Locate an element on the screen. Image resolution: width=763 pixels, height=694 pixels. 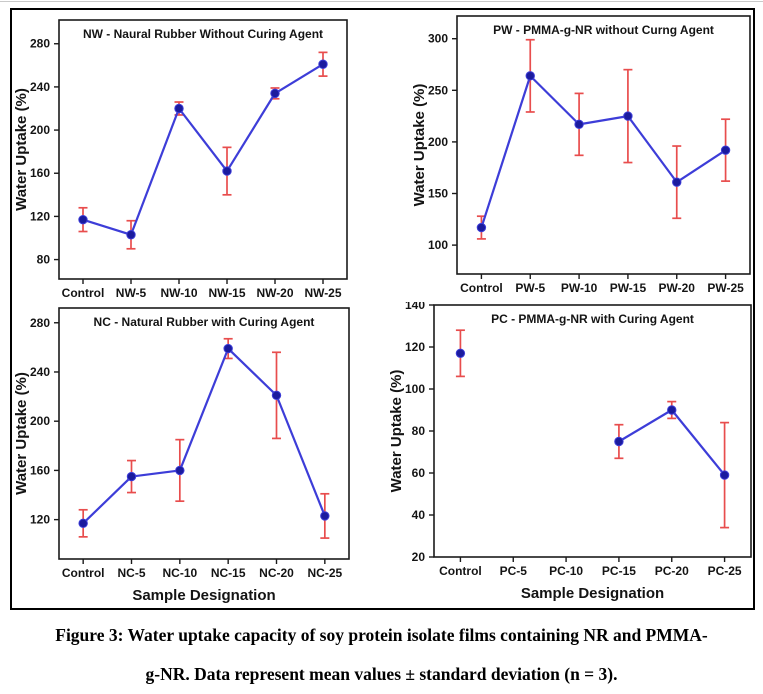
x-tick-label: PC-10 is located at coordinates (566, 571).